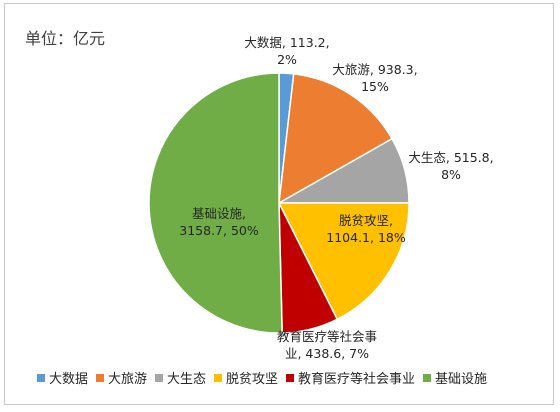 The width and height of the screenshot is (560, 412). What do you see at coordinates (219, 222) in the screenshot?
I see `data-label-5: 基础设施, 3158.7, 50%` at bounding box center [219, 222].